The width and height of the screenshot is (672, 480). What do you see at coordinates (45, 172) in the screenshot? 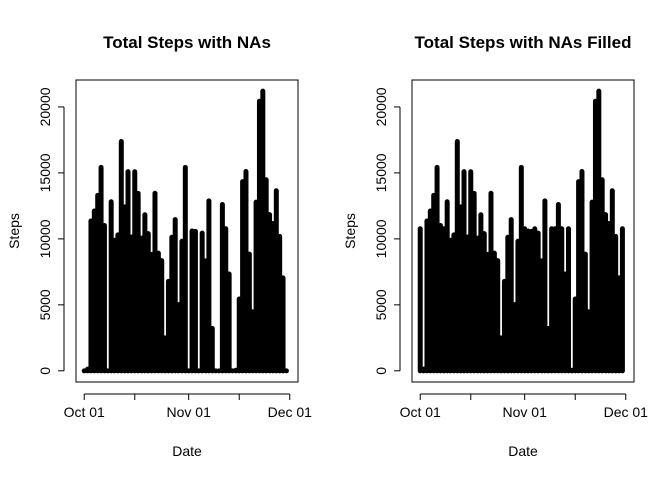
I see `left-y-tick-label: 15000` at bounding box center [45, 172].